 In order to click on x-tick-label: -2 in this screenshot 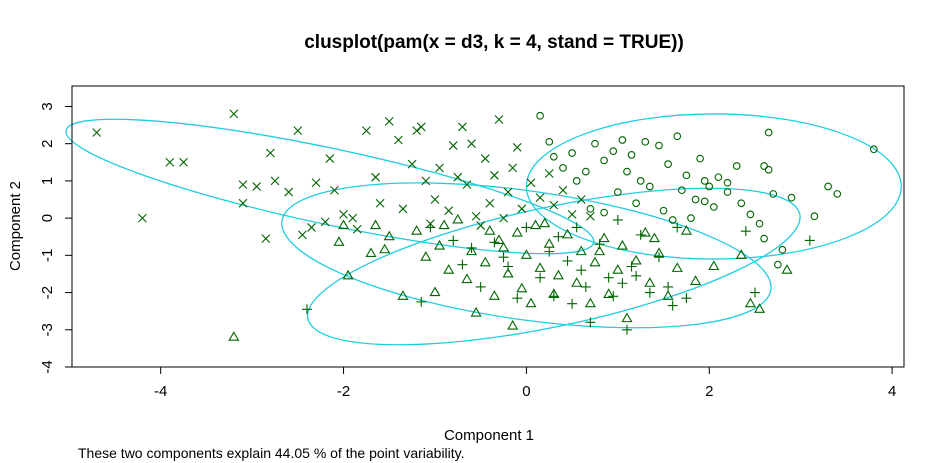, I will do `click(343, 391)`.